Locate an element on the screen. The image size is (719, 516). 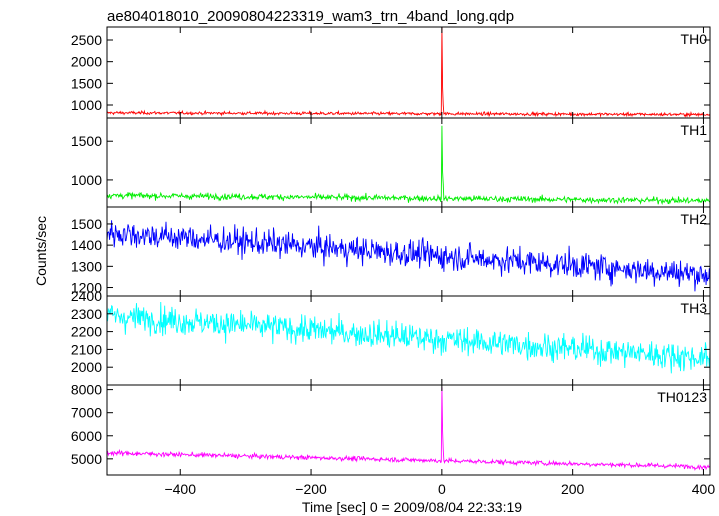
panel-label: TH2 is located at coordinates (694, 219).